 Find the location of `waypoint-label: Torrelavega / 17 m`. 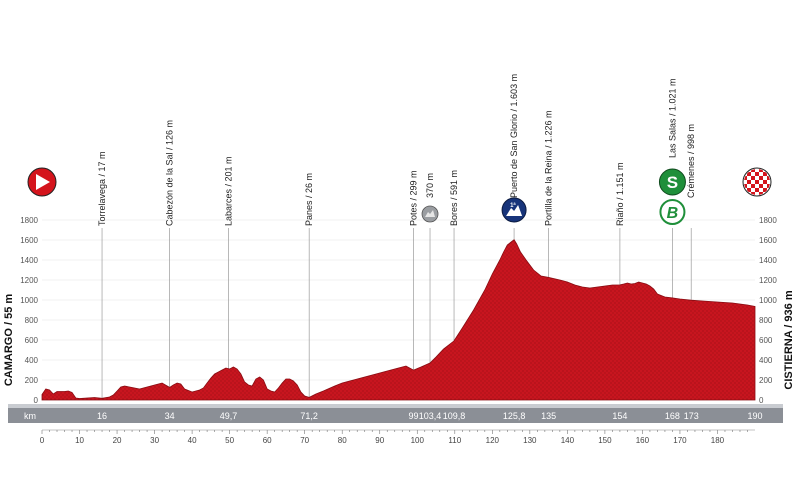

waypoint-label: Torrelavega / 17 m is located at coordinates (102, 188).